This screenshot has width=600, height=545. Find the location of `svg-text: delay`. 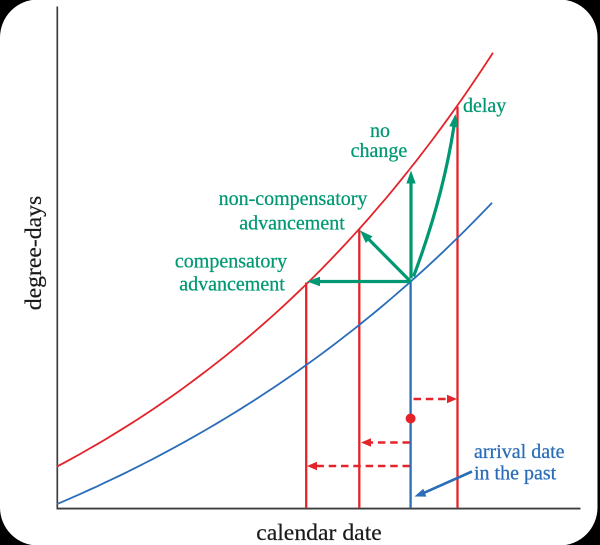

svg-text: delay is located at coordinates (484, 106).